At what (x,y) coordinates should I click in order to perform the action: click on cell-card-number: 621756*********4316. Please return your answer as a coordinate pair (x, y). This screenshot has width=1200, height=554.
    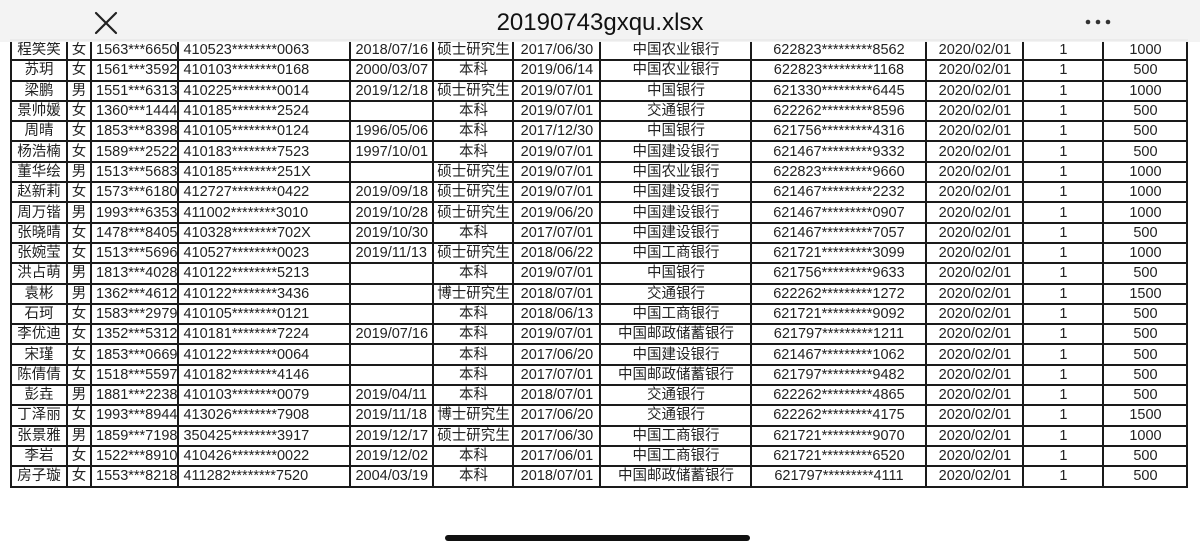
    Looking at the image, I should click on (839, 131).